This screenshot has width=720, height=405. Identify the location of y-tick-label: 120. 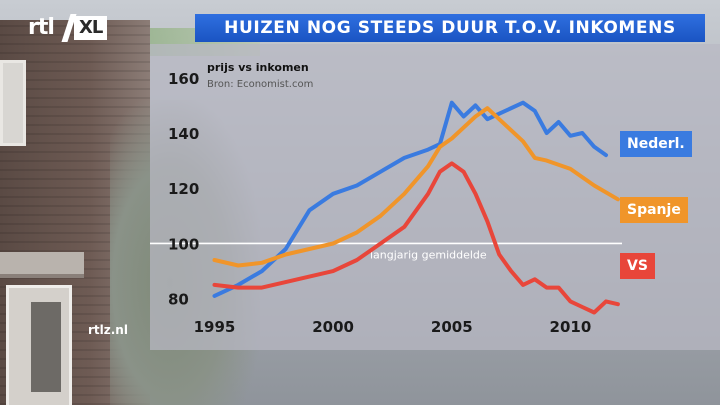
(183, 189).